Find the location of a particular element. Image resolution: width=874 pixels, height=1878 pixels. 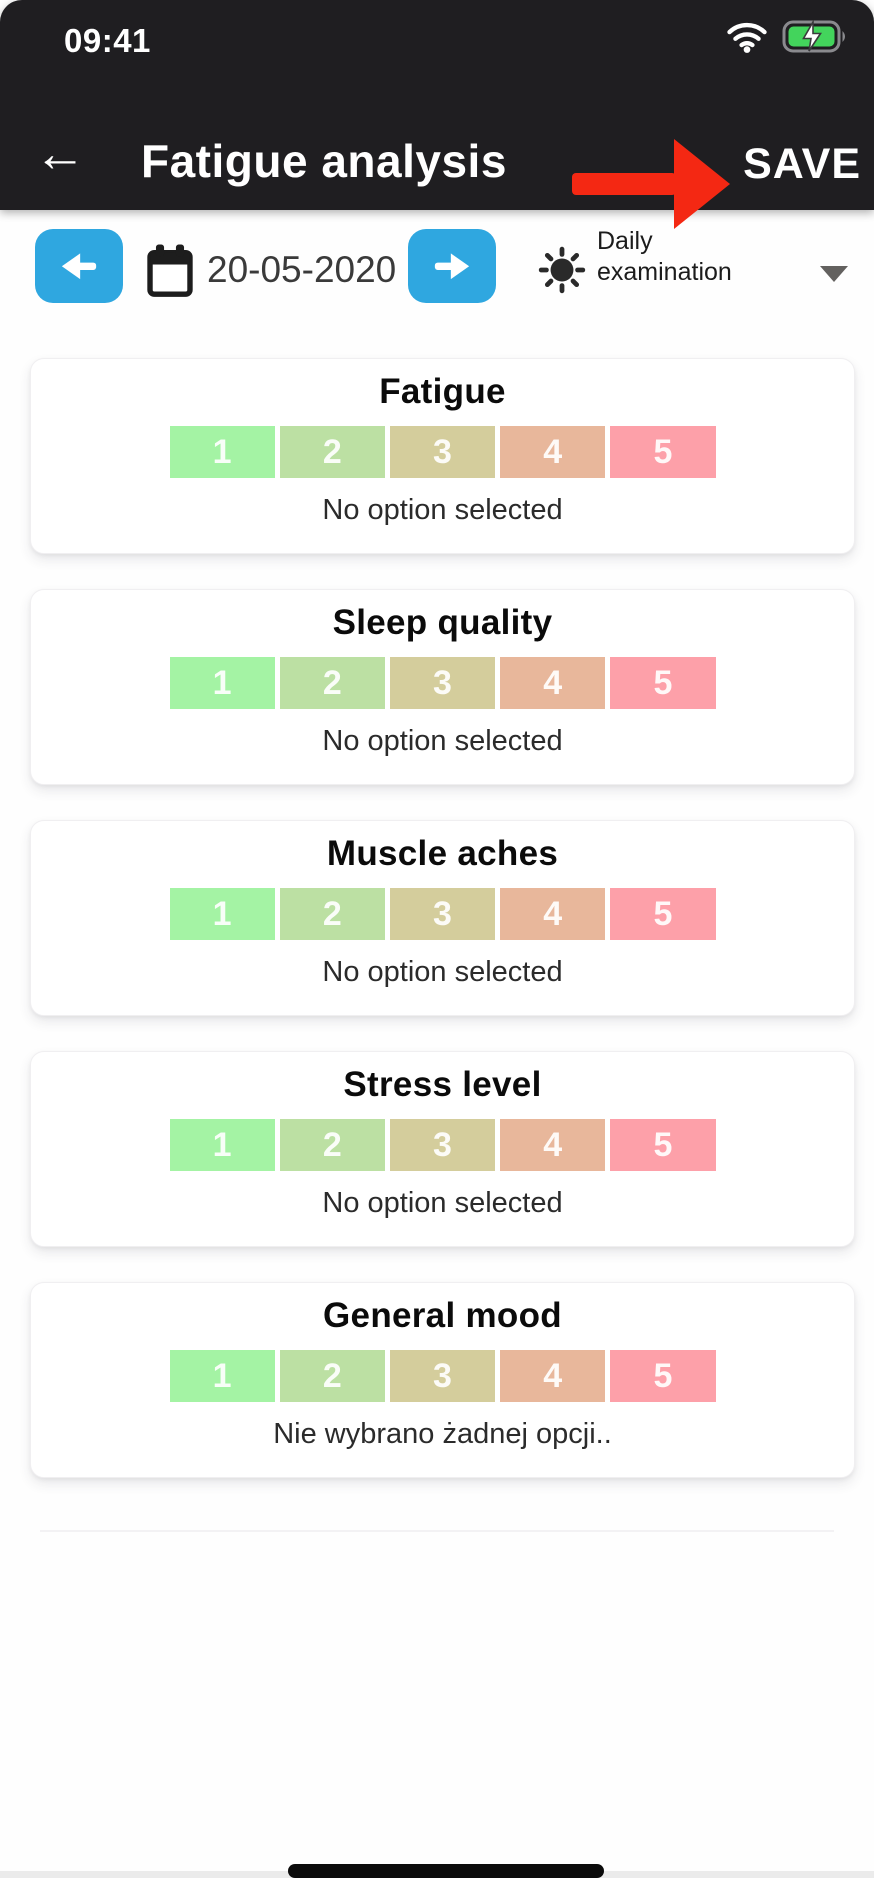

app-header: 09:41 ← Fatigue analysis SAVE is located at coordinates (437, 114).